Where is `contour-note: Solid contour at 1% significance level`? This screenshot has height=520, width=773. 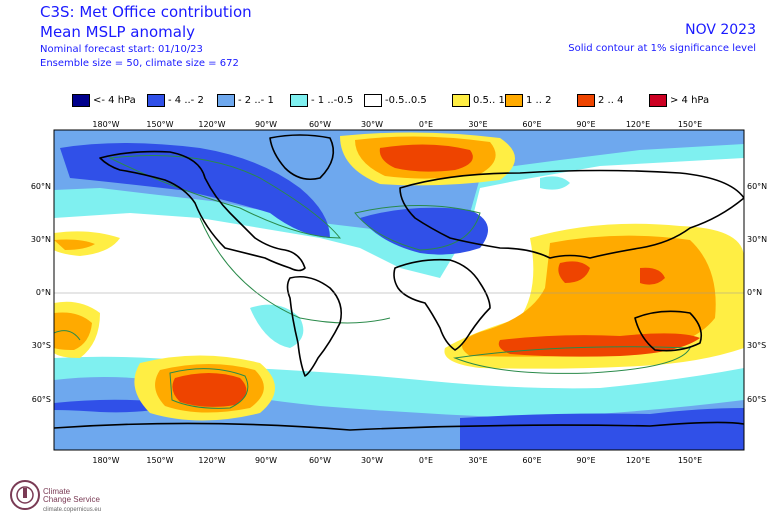
contour-note: Solid contour at 1% significance level is located at coordinates (662, 48).